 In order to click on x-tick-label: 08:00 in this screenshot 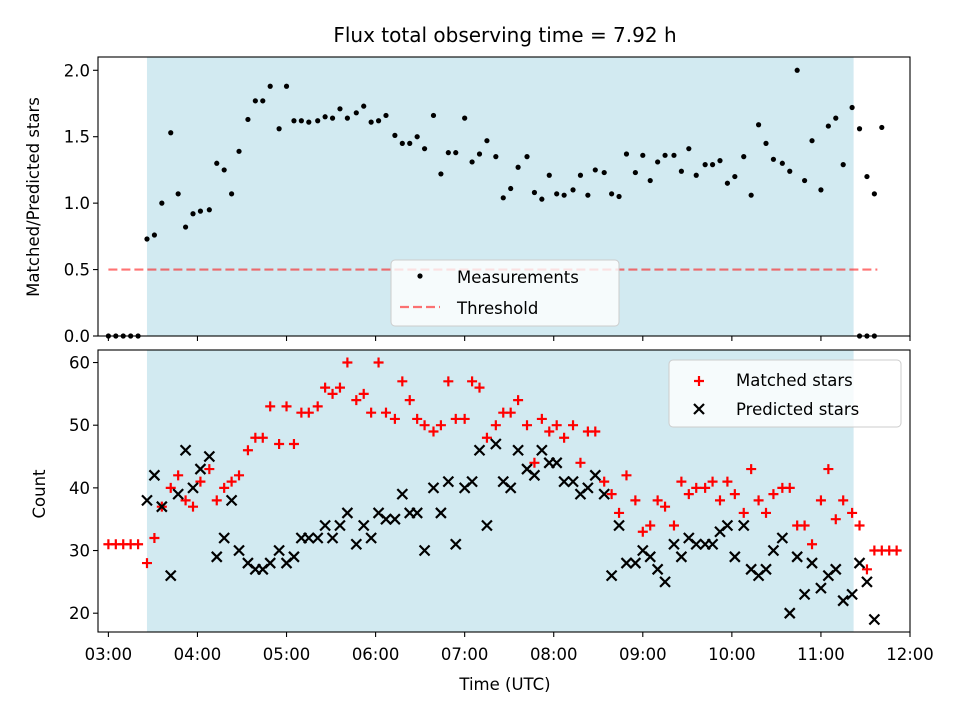, I will do `click(554, 654)`.